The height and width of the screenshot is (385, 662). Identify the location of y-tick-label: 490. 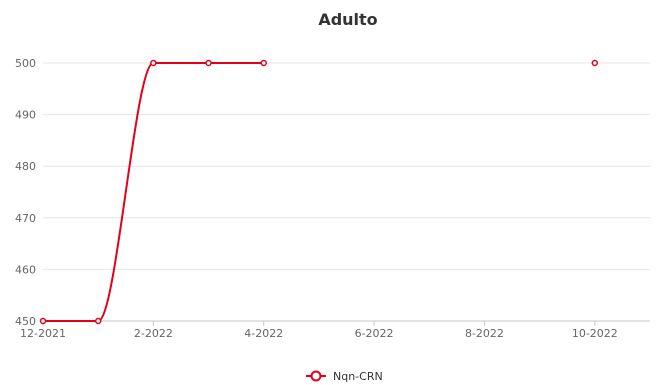
(25, 115).